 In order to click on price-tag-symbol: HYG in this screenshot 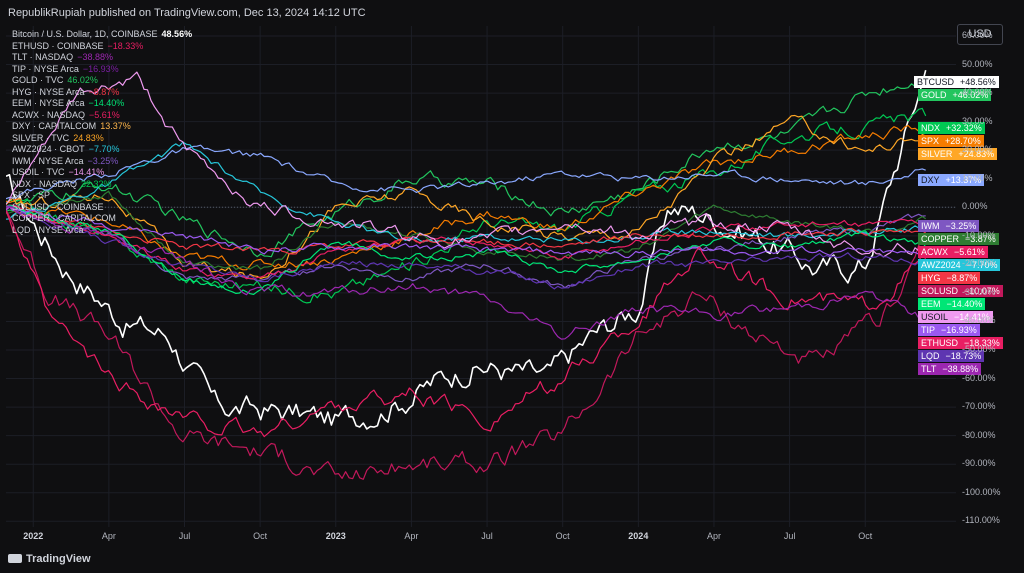, I will do `click(931, 278)`.